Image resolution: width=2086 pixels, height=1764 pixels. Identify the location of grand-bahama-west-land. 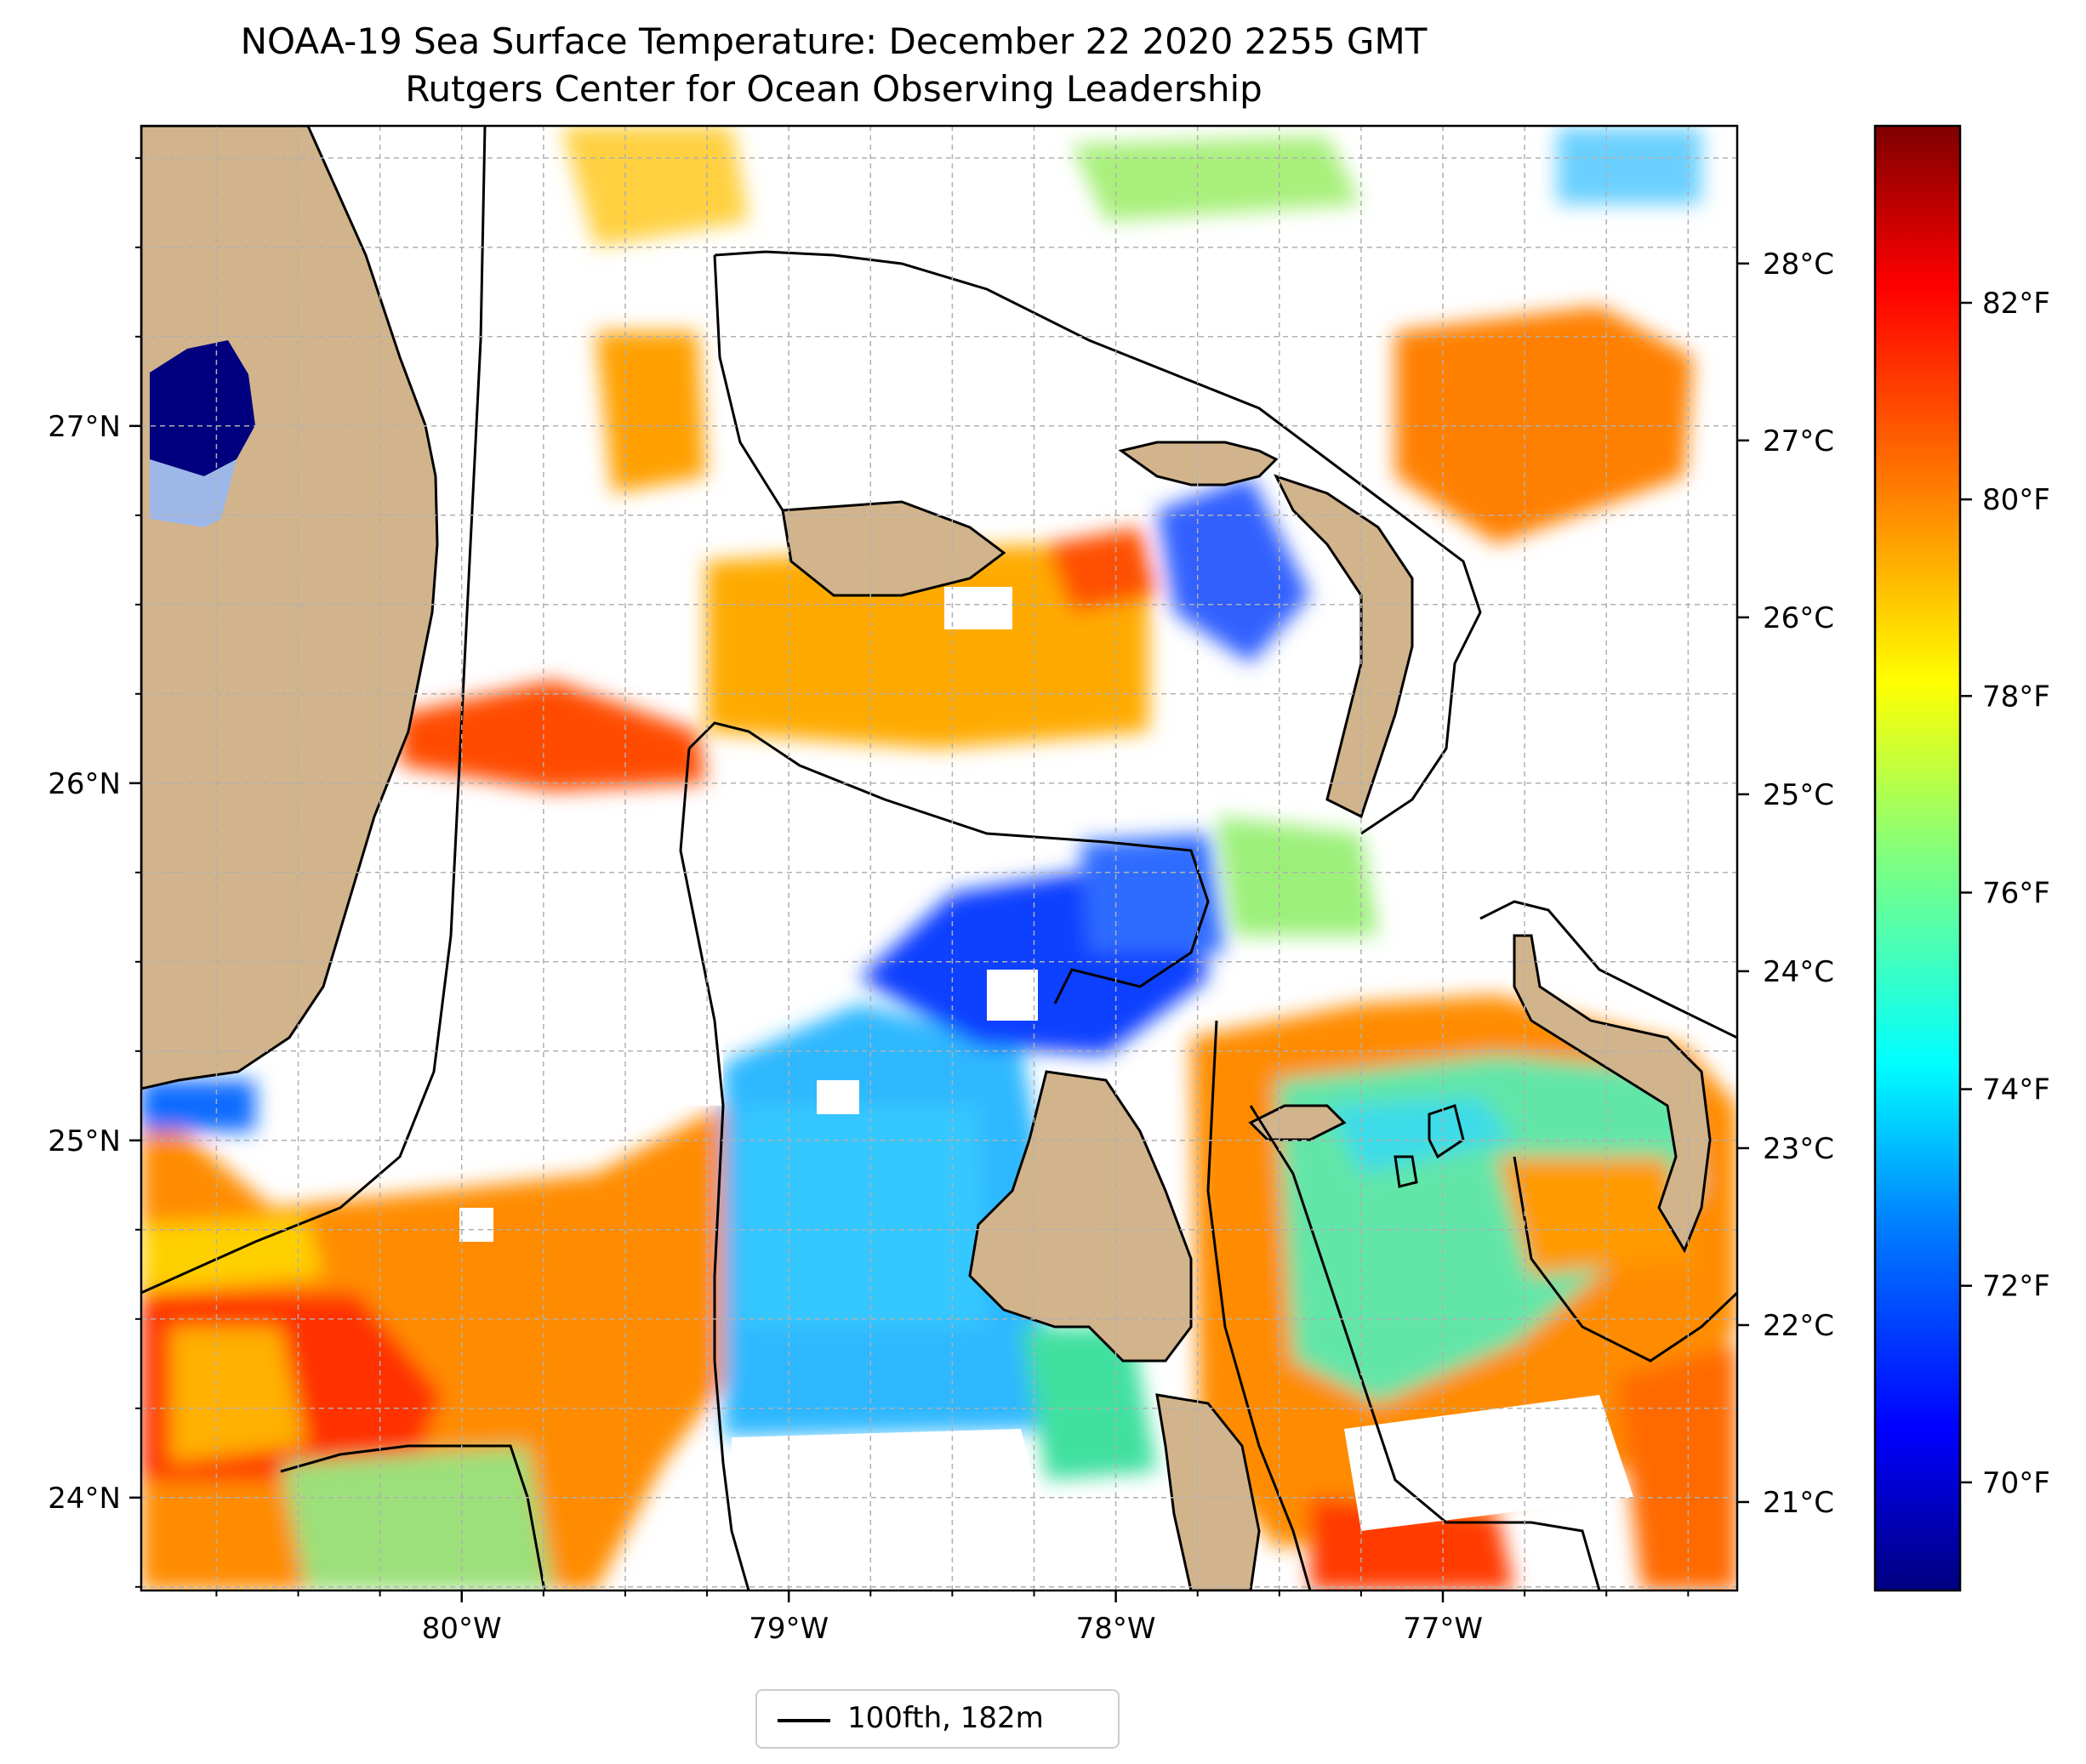
(894, 548).